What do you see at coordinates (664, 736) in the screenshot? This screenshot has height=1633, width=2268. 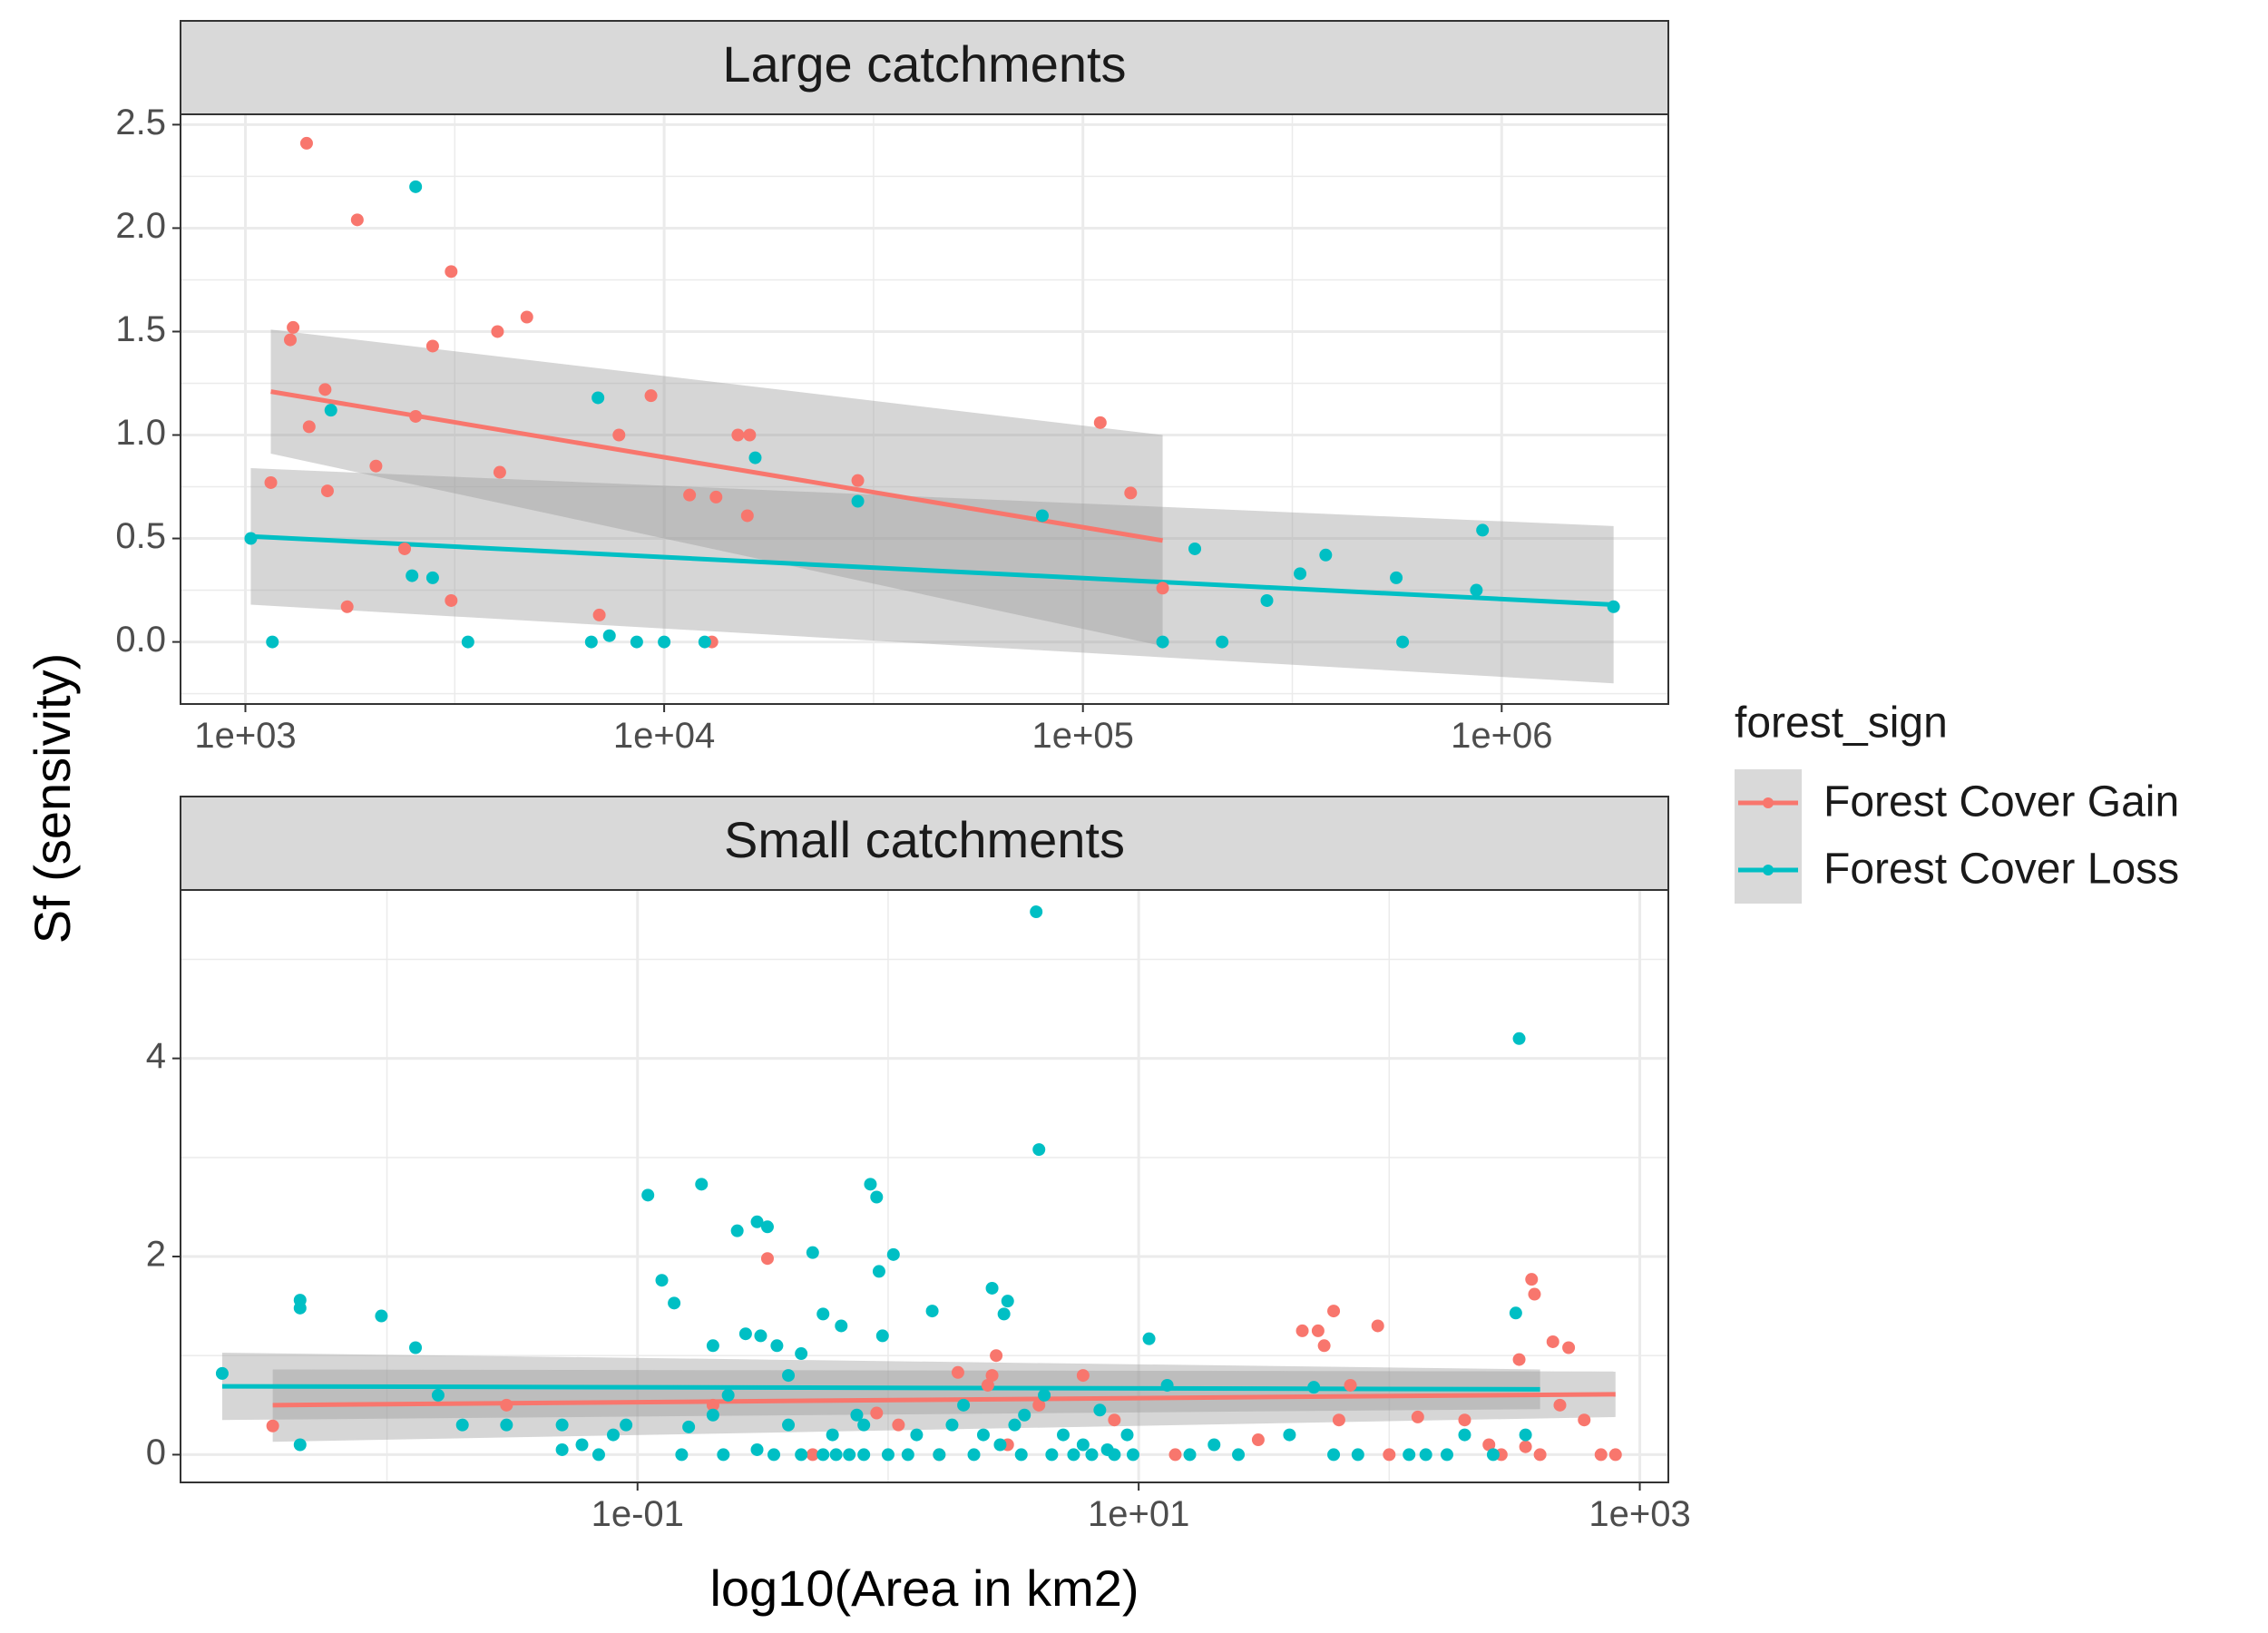 I see `x-tick-label: 1e+04` at bounding box center [664, 736].